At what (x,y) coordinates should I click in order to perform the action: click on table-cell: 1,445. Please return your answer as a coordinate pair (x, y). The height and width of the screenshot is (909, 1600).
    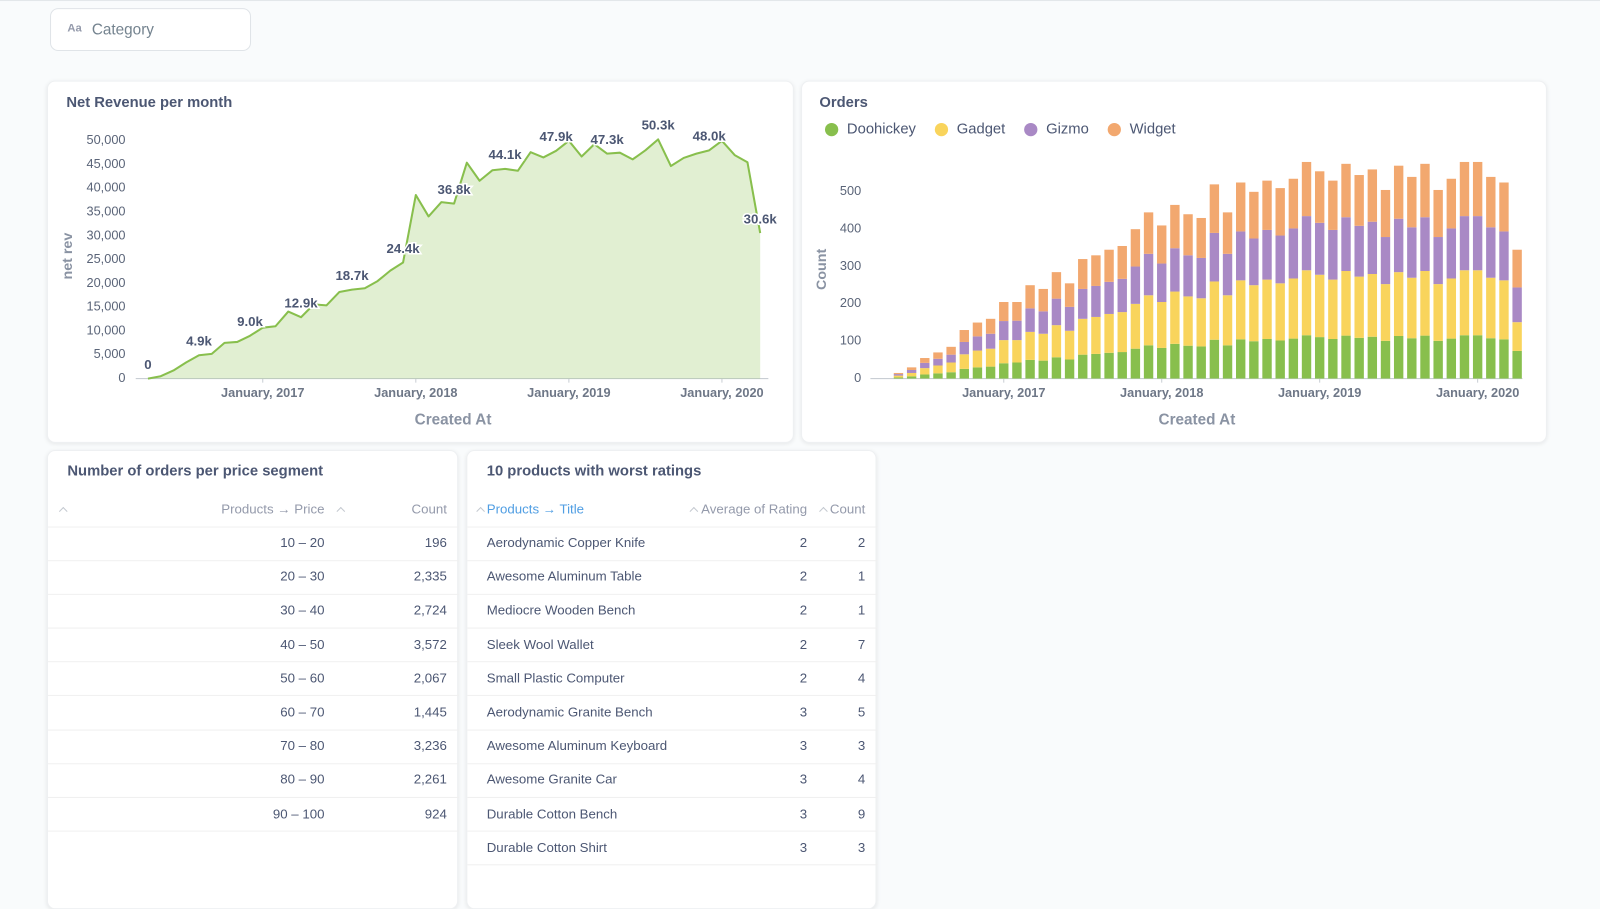
    Looking at the image, I should click on (430, 712).